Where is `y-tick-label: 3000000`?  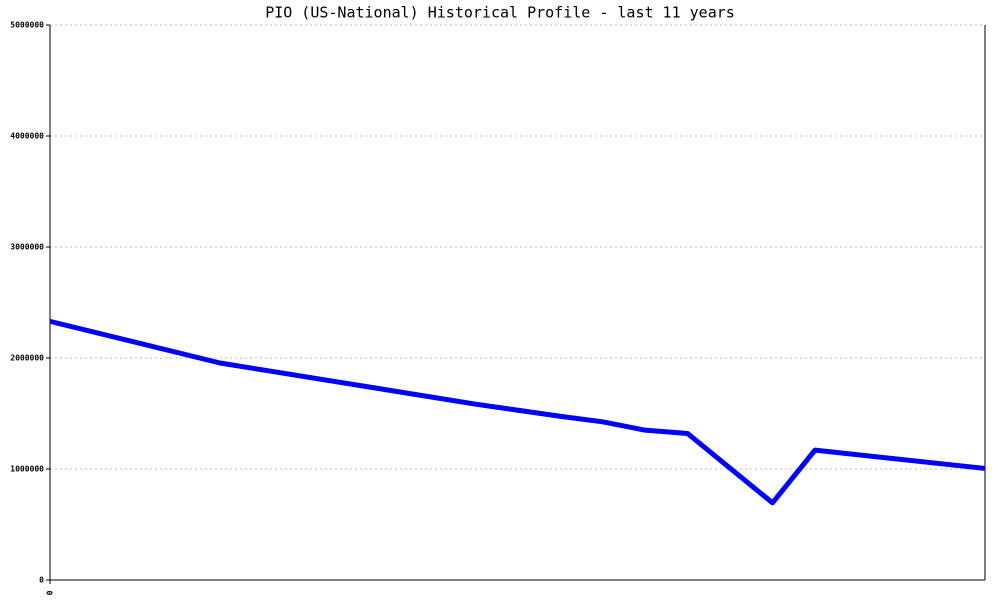
y-tick-label: 3000000 is located at coordinates (27, 247).